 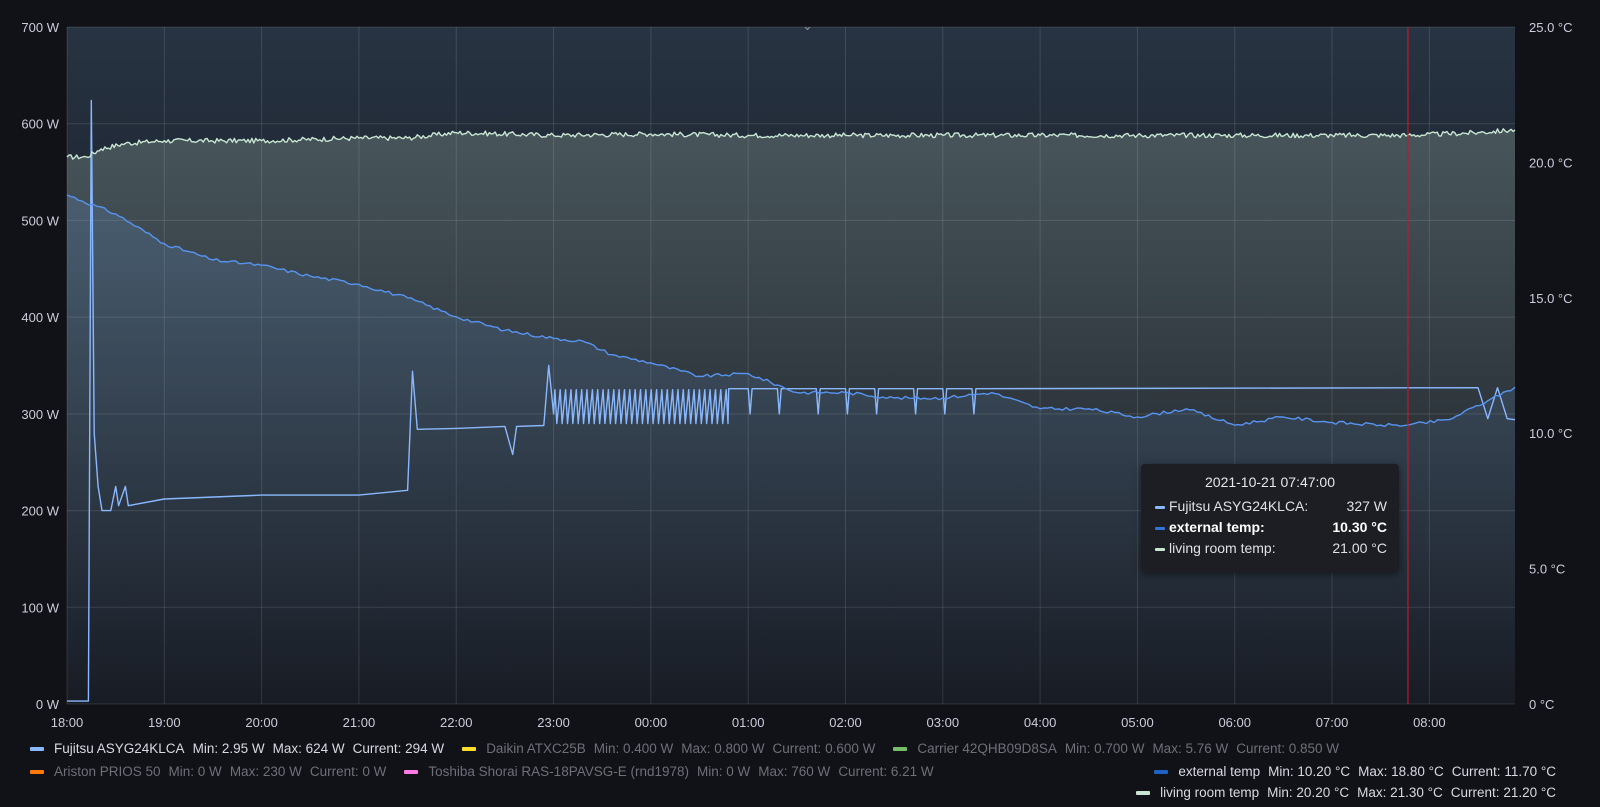 I want to click on x-tick-label: 05:00, so click(x=1137, y=722).